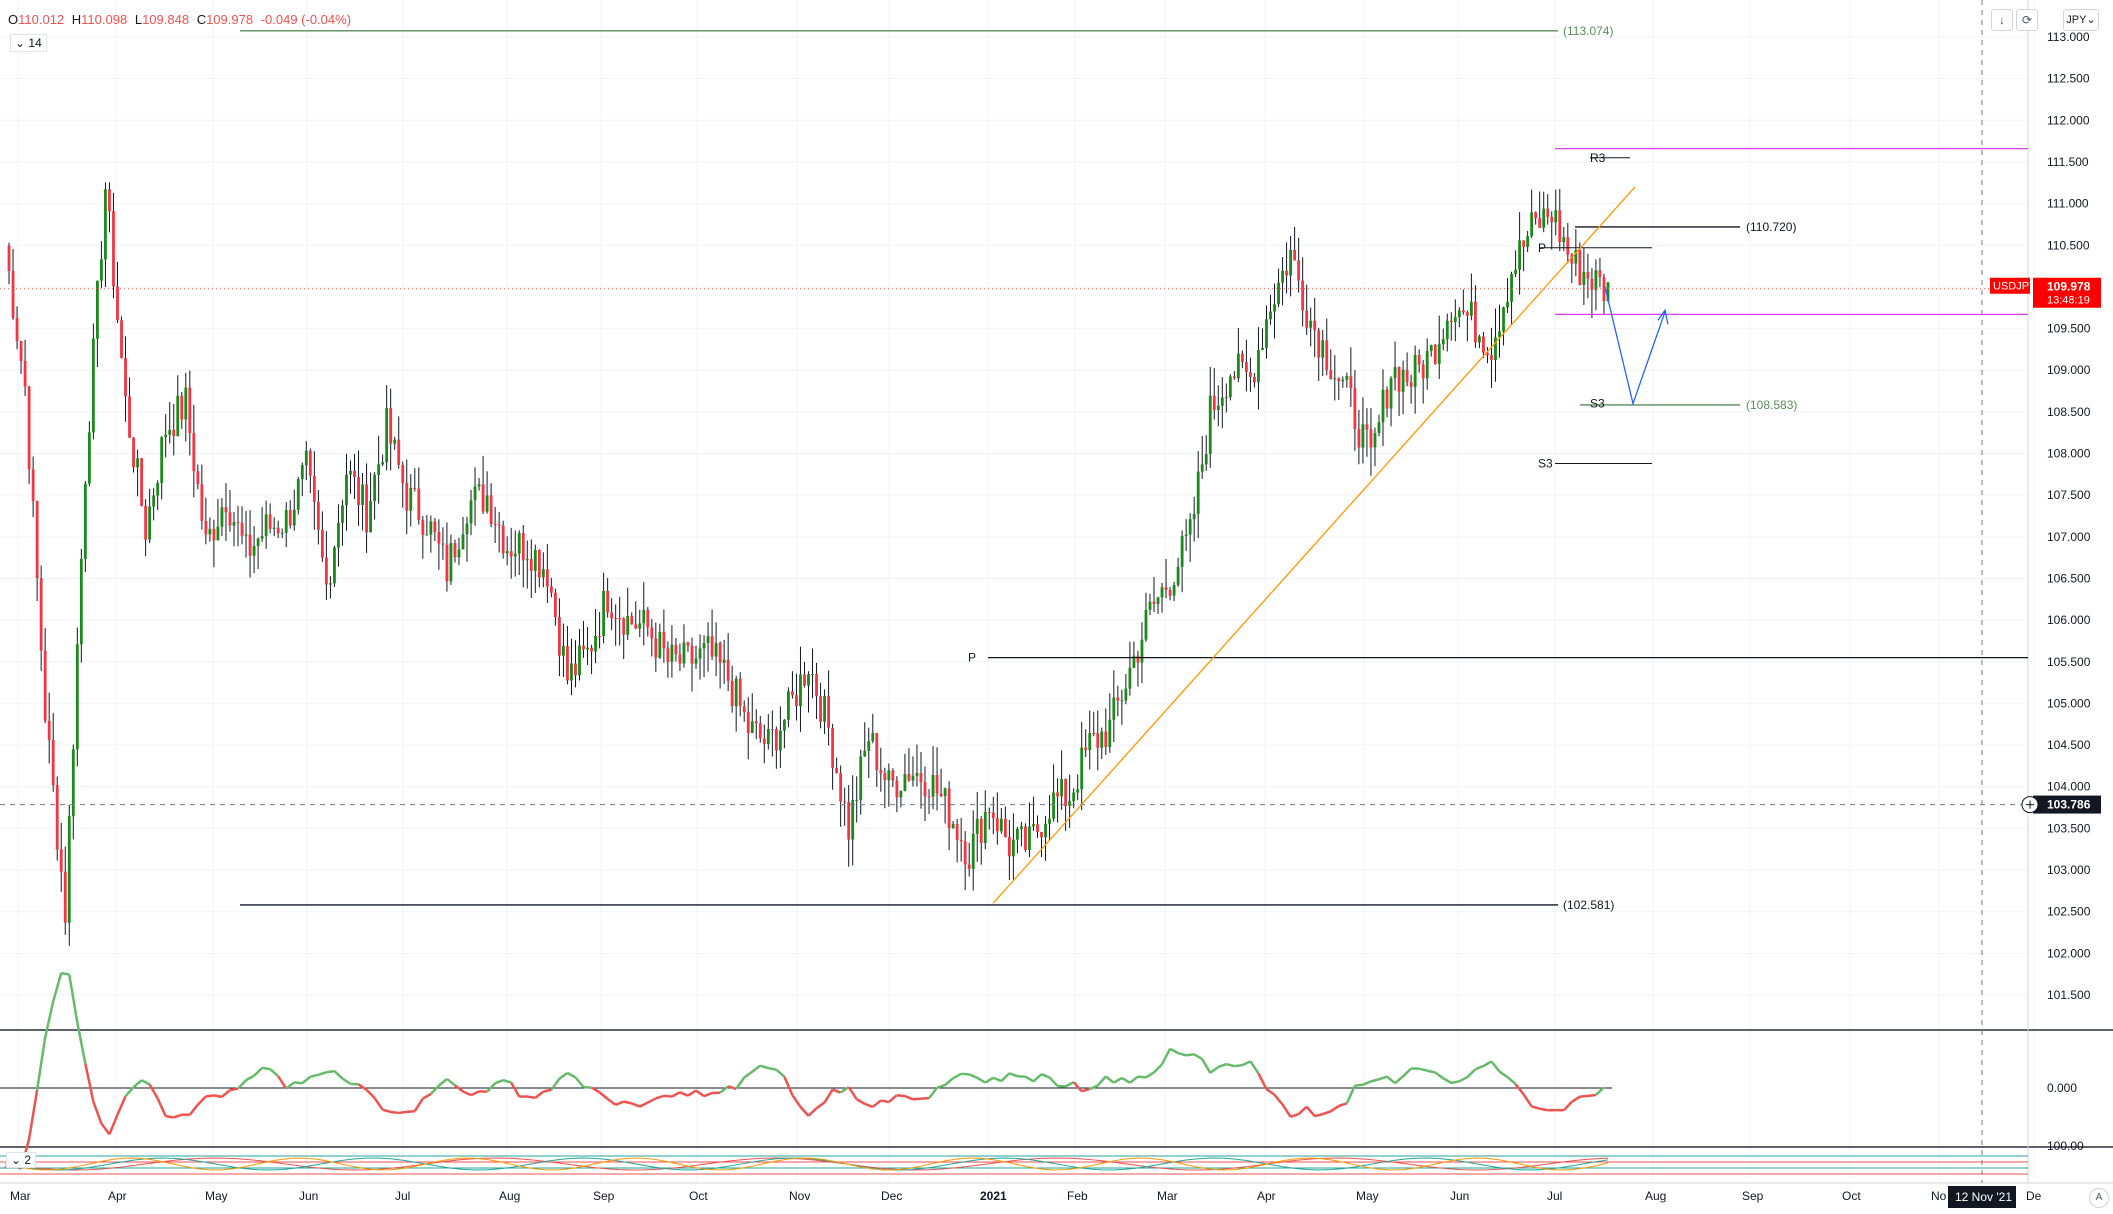 The height and width of the screenshot is (1214, 2113). I want to click on crosshair-date-text: 12 Nov '21, so click(1983, 1197).